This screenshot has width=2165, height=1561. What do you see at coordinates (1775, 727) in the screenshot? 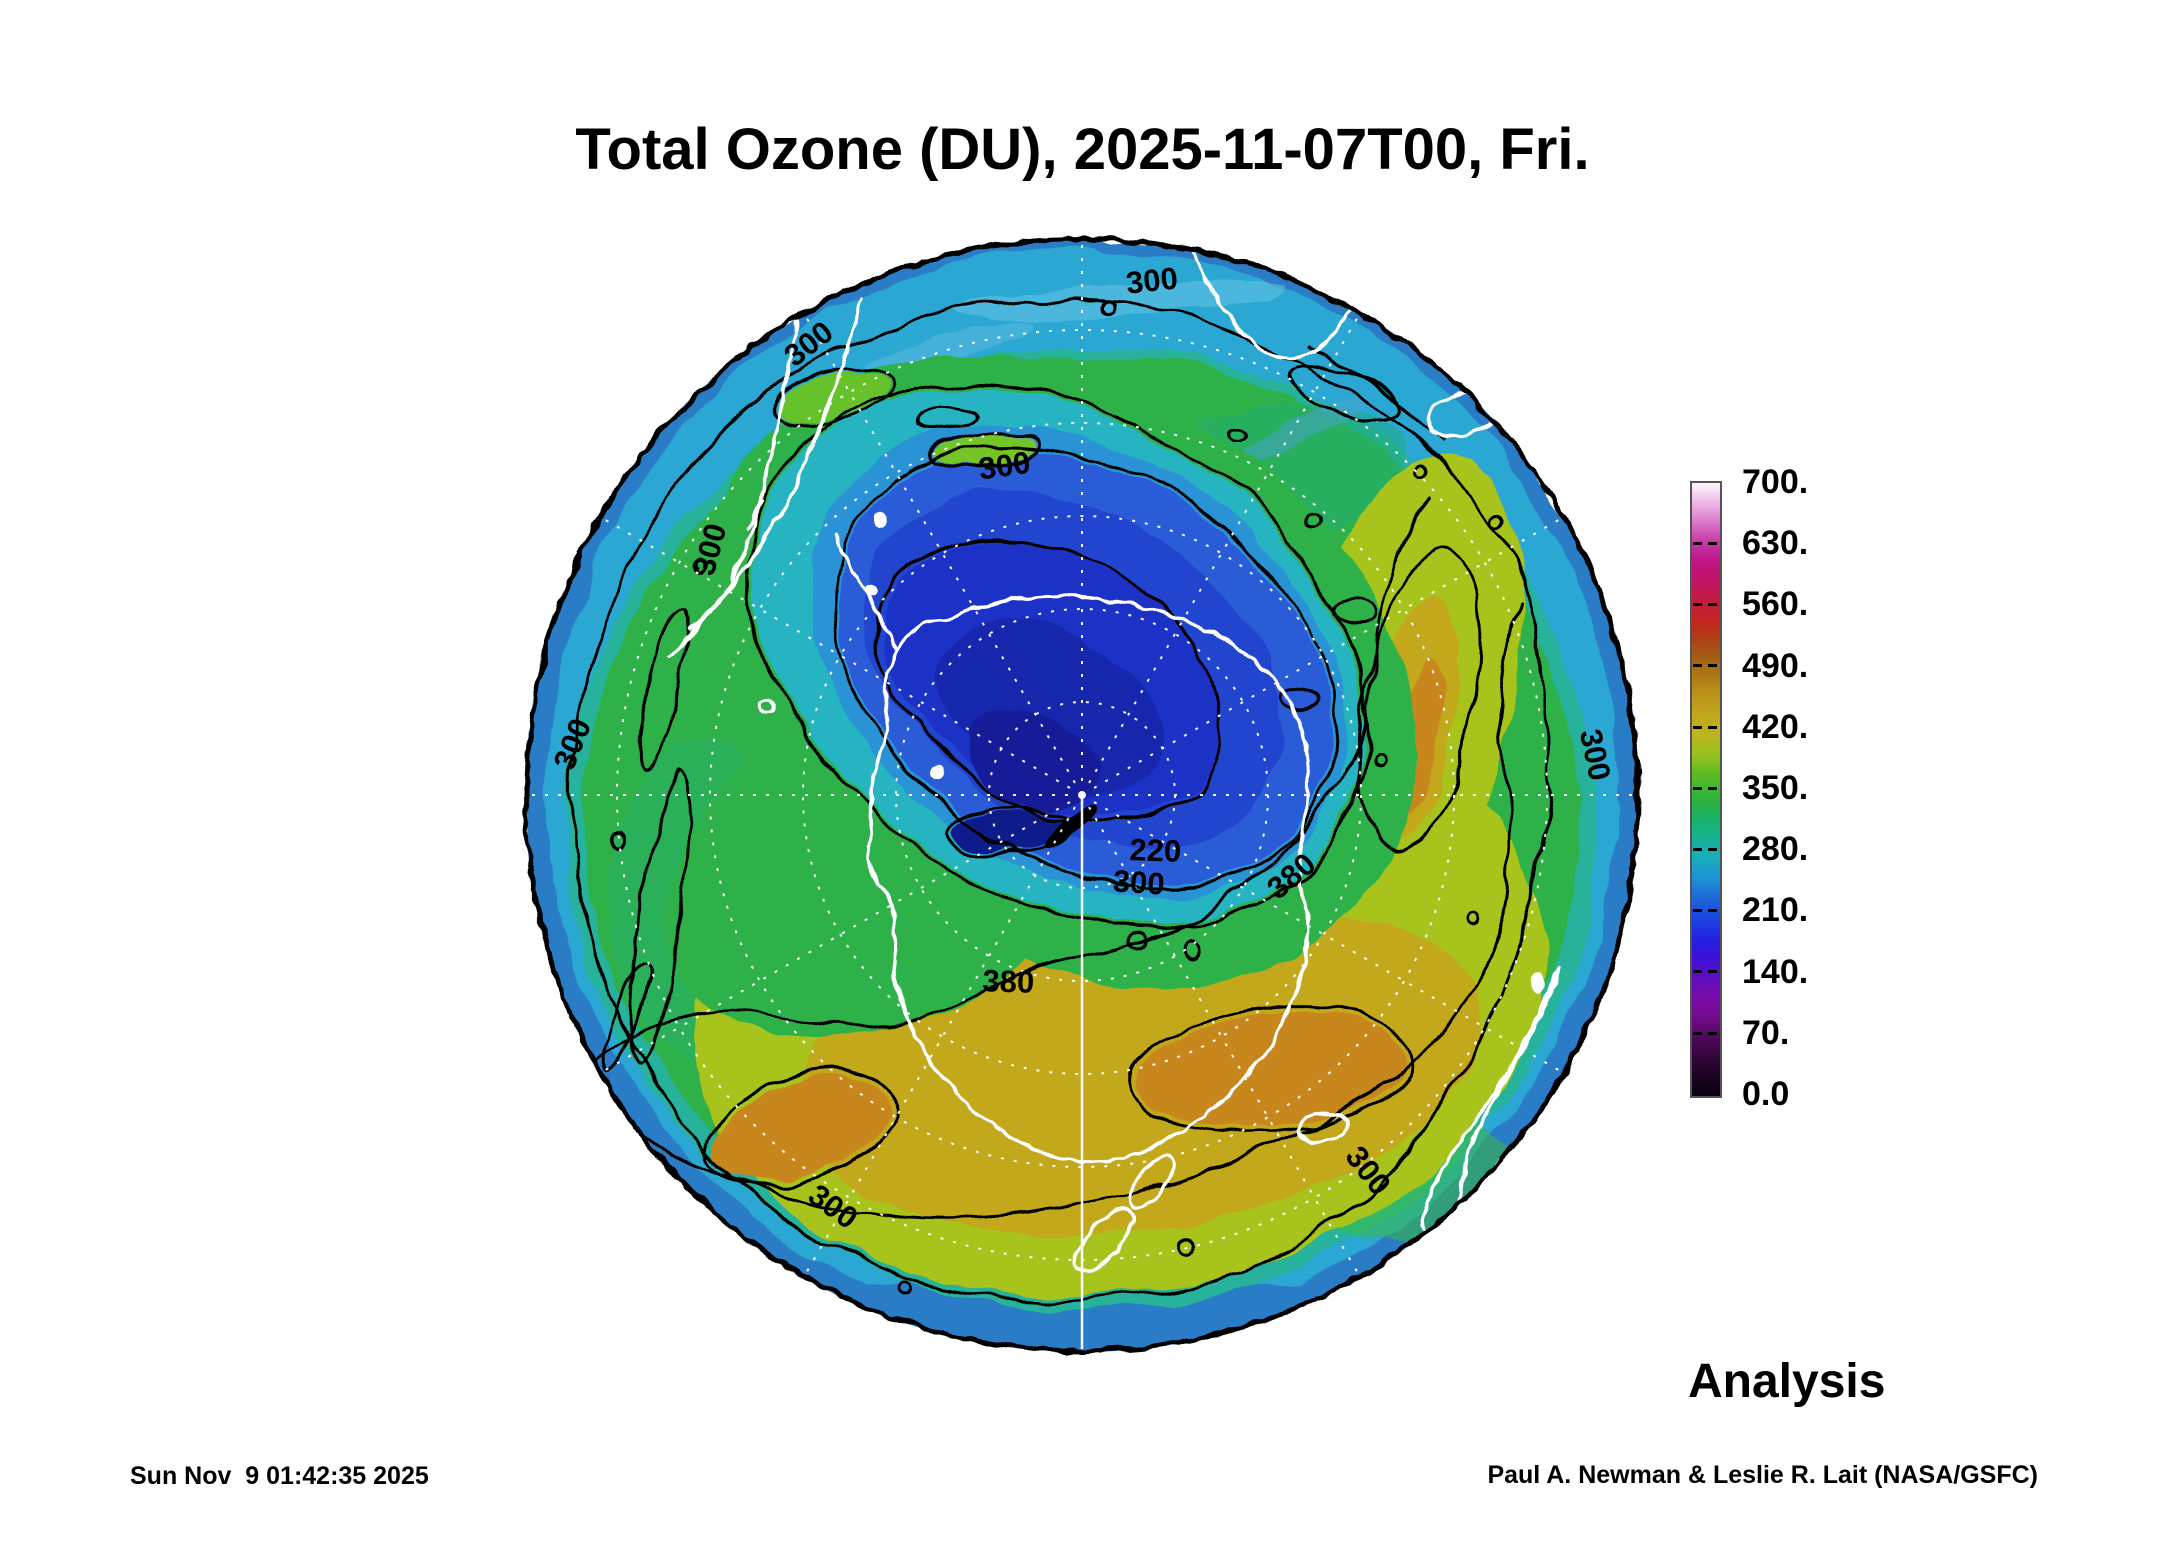
I see `colorbar-label: 420.` at bounding box center [1775, 727].